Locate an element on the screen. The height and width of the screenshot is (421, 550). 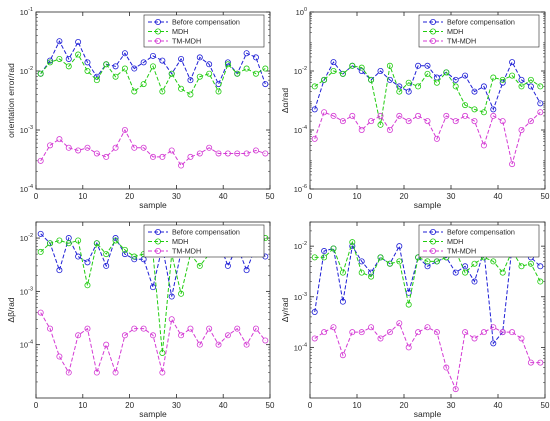
x-tick-label: 10 is located at coordinates (82, 405).